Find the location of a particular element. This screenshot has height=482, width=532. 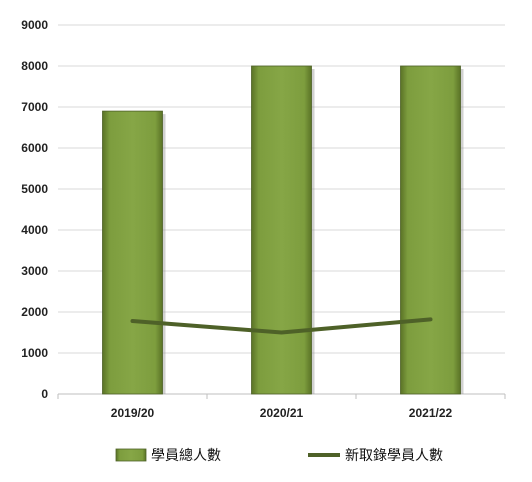

y-tick-label: 8000 is located at coordinates (34, 66).